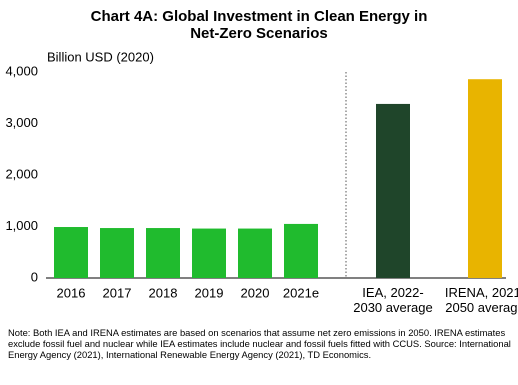 The image size is (518, 385). I want to click on x-tick-label: 2020, so click(255, 292).